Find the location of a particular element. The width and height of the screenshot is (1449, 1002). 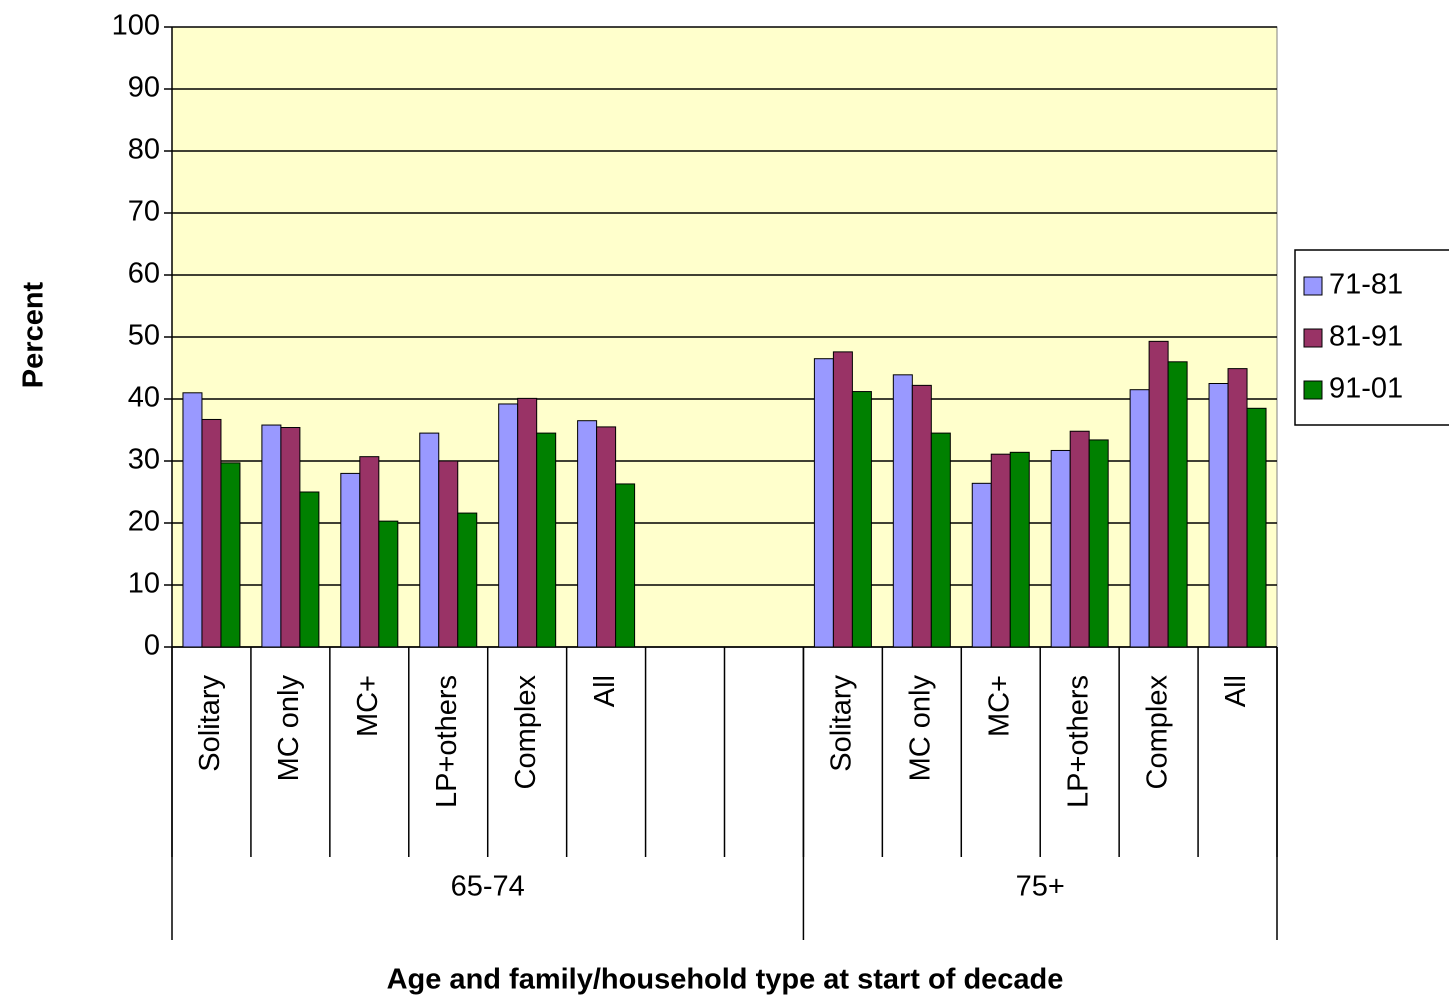

y-tick-label: 60 is located at coordinates (144, 274).